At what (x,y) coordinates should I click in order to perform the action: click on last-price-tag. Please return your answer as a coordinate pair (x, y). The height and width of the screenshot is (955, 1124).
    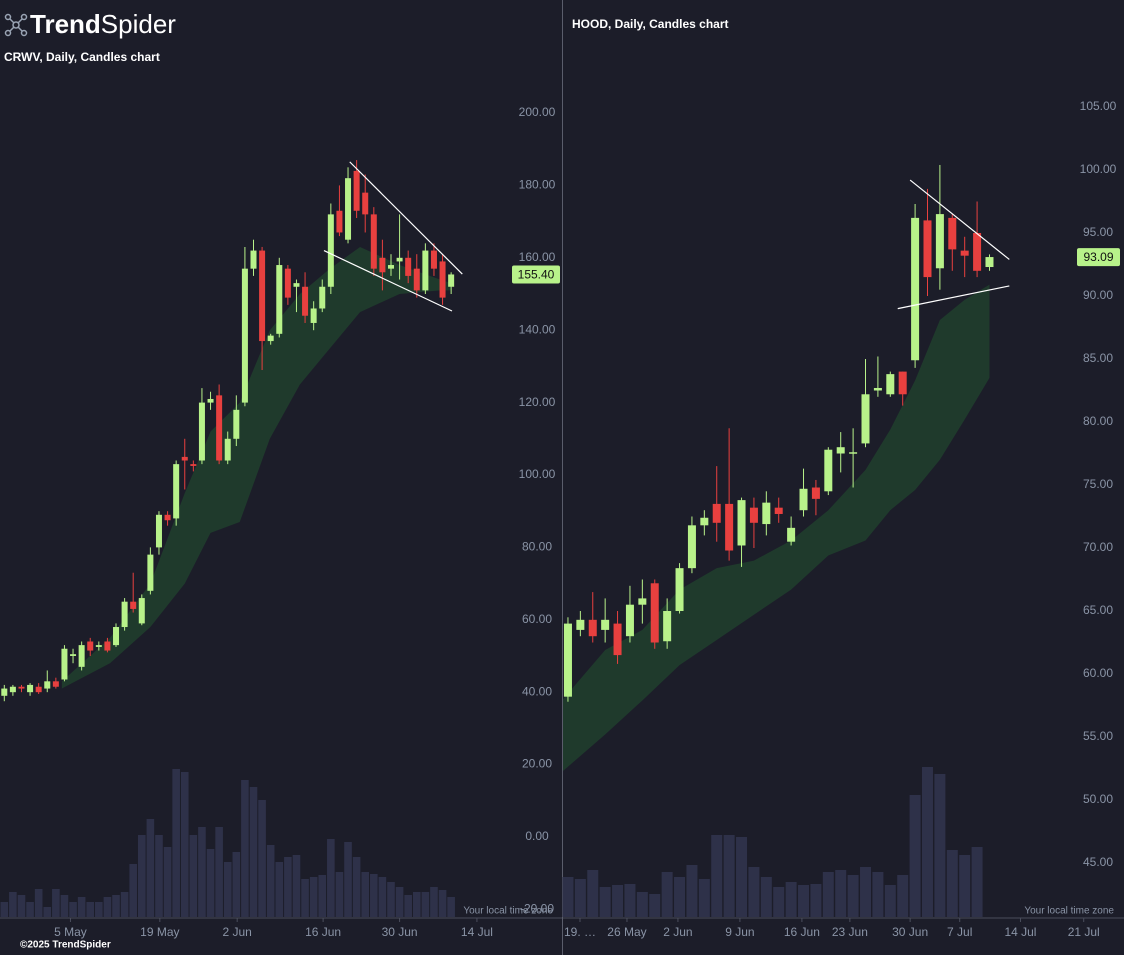
    Looking at the image, I should click on (1098, 257).